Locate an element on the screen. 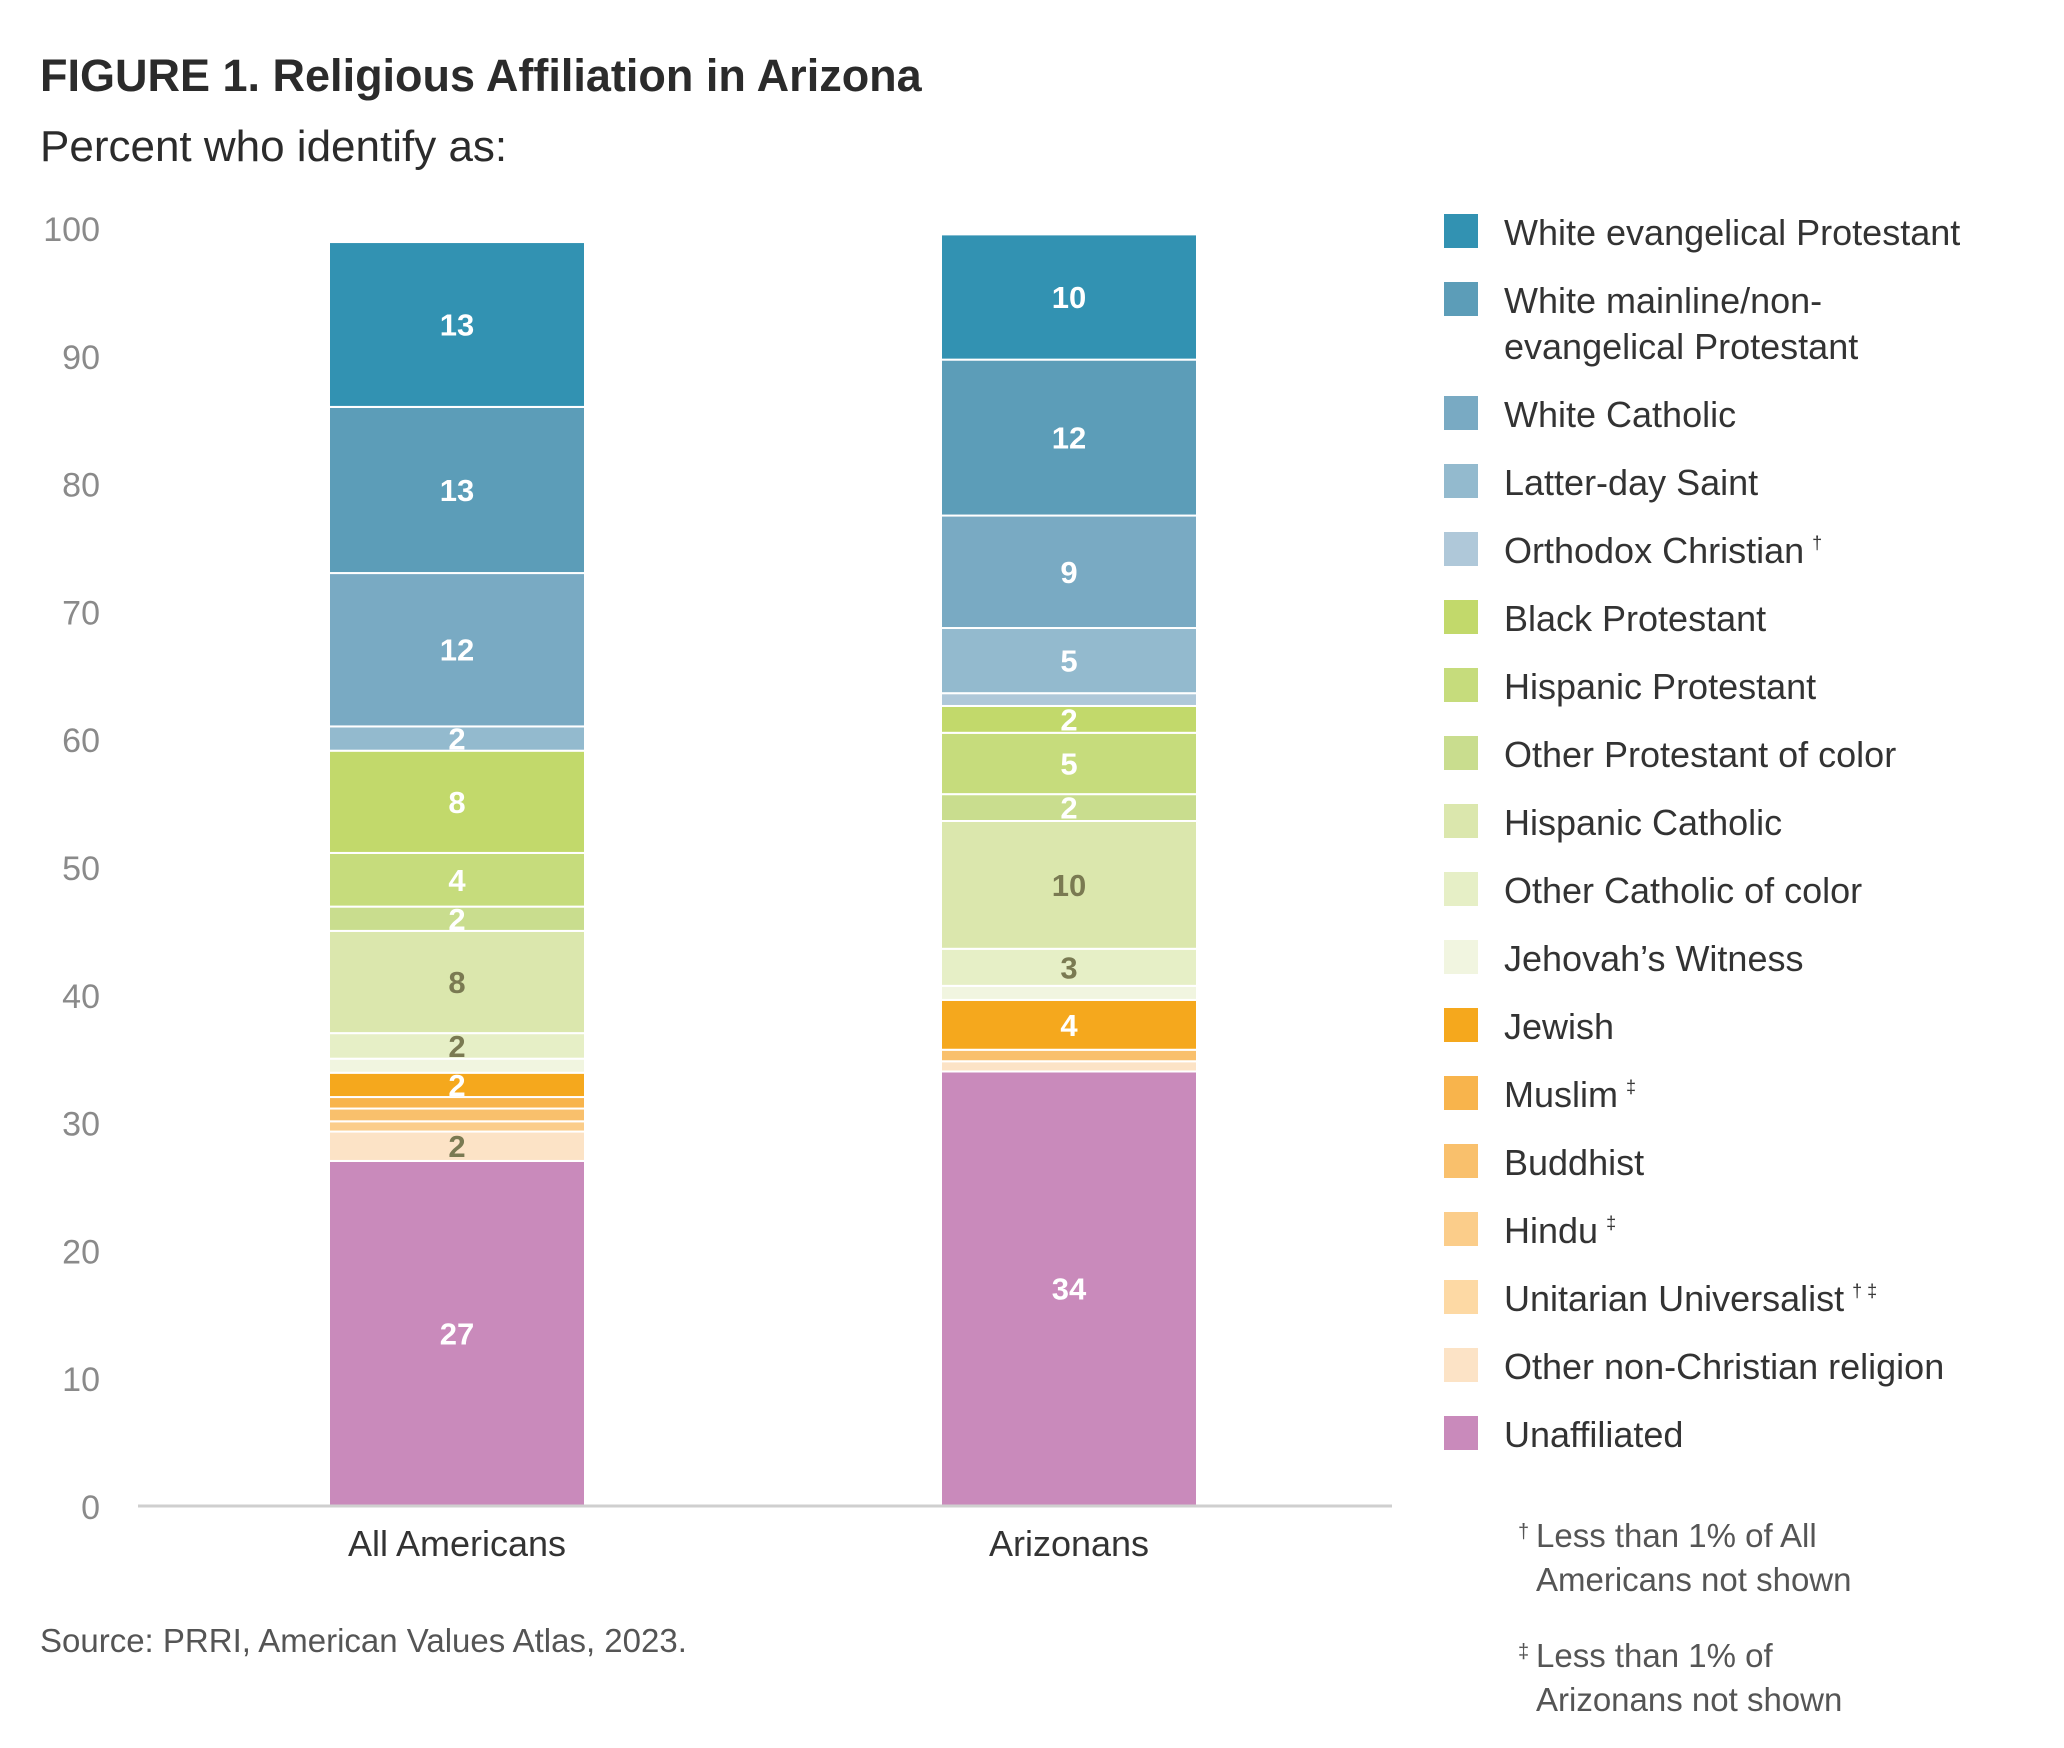 This screenshot has width=2064, height=1748. bar-value-label: 27 is located at coordinates (457, 1333).